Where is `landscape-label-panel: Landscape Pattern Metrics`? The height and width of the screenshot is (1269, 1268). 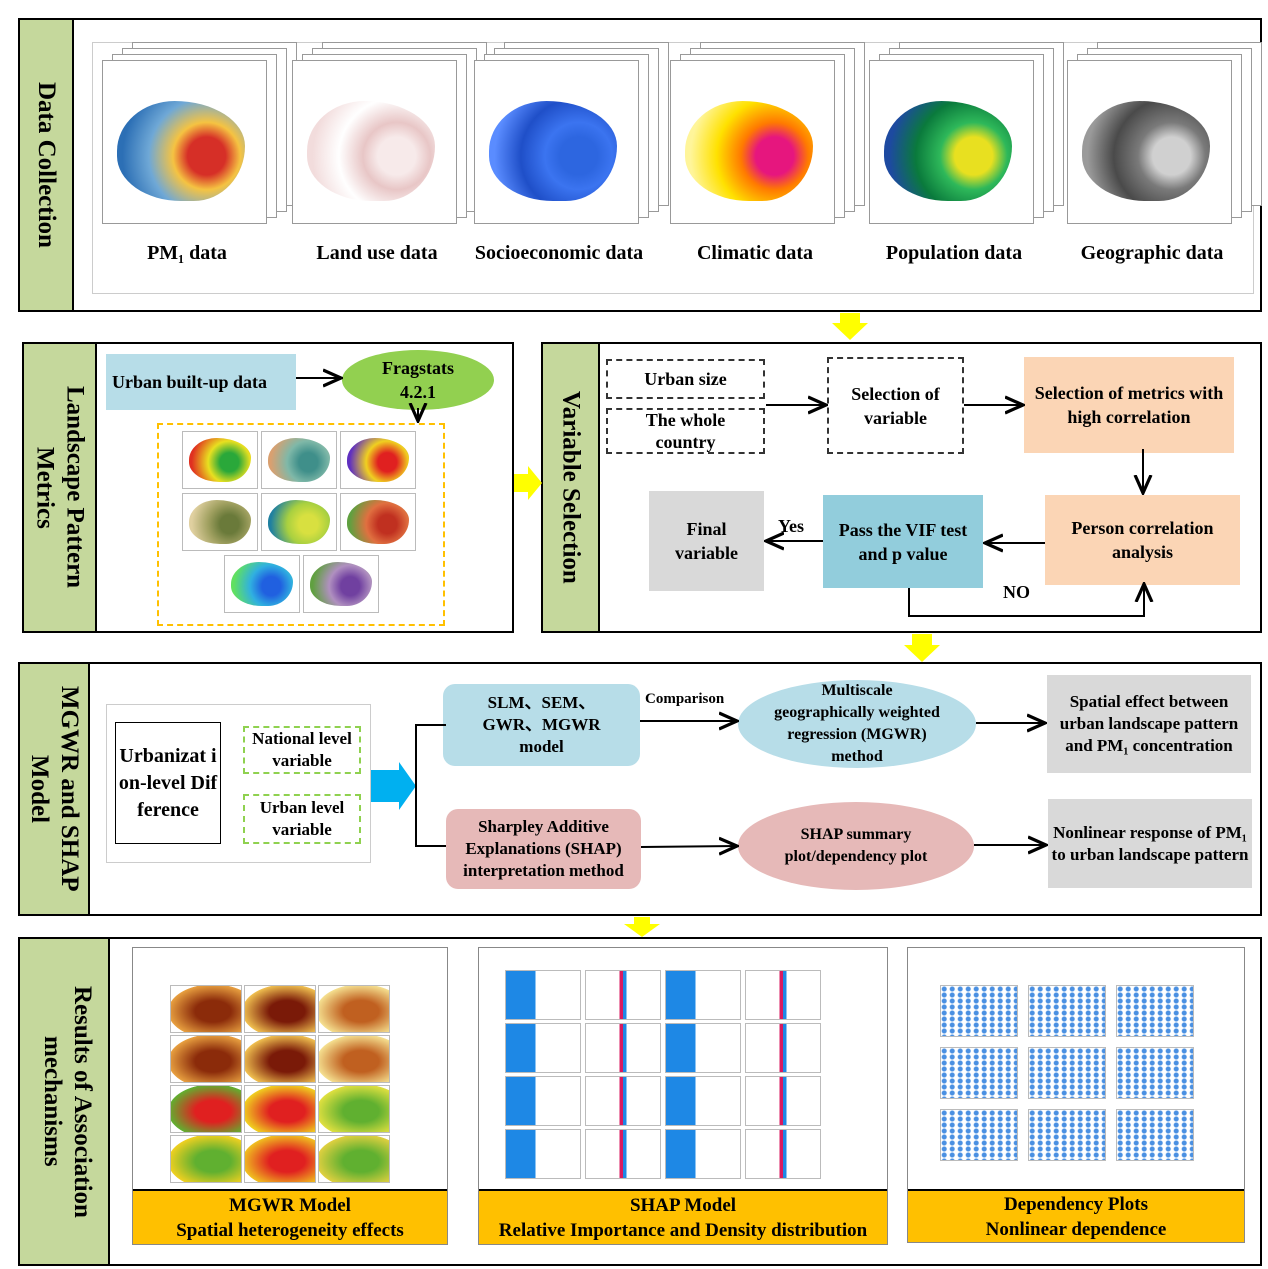 landscape-label-panel: Landscape Pattern Metrics is located at coordinates (60, 487).